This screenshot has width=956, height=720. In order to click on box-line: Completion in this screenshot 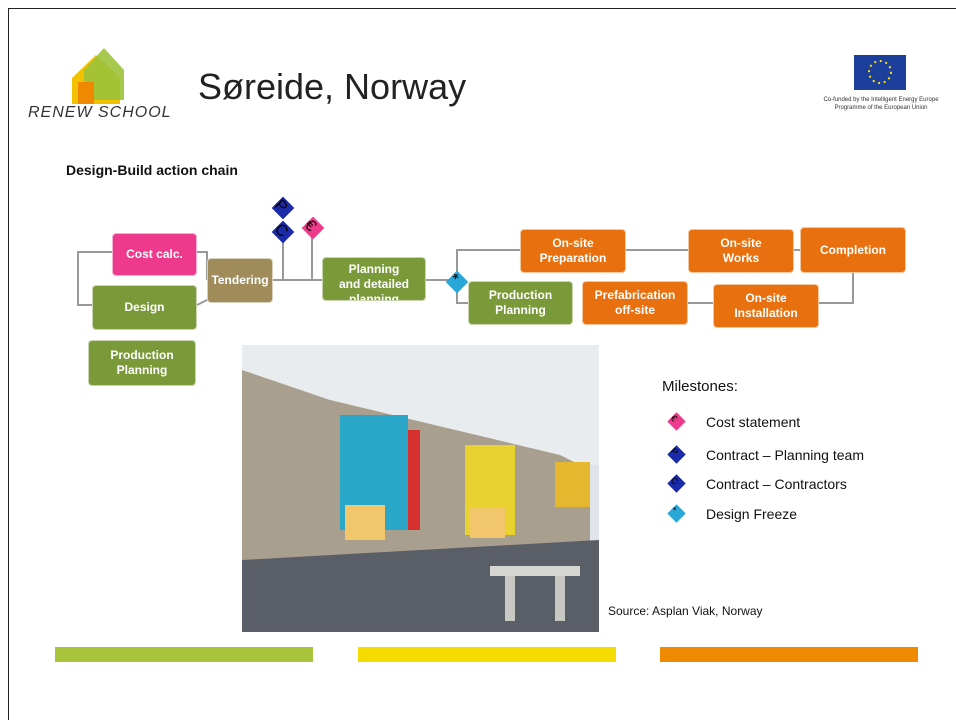, I will do `click(853, 249)`.